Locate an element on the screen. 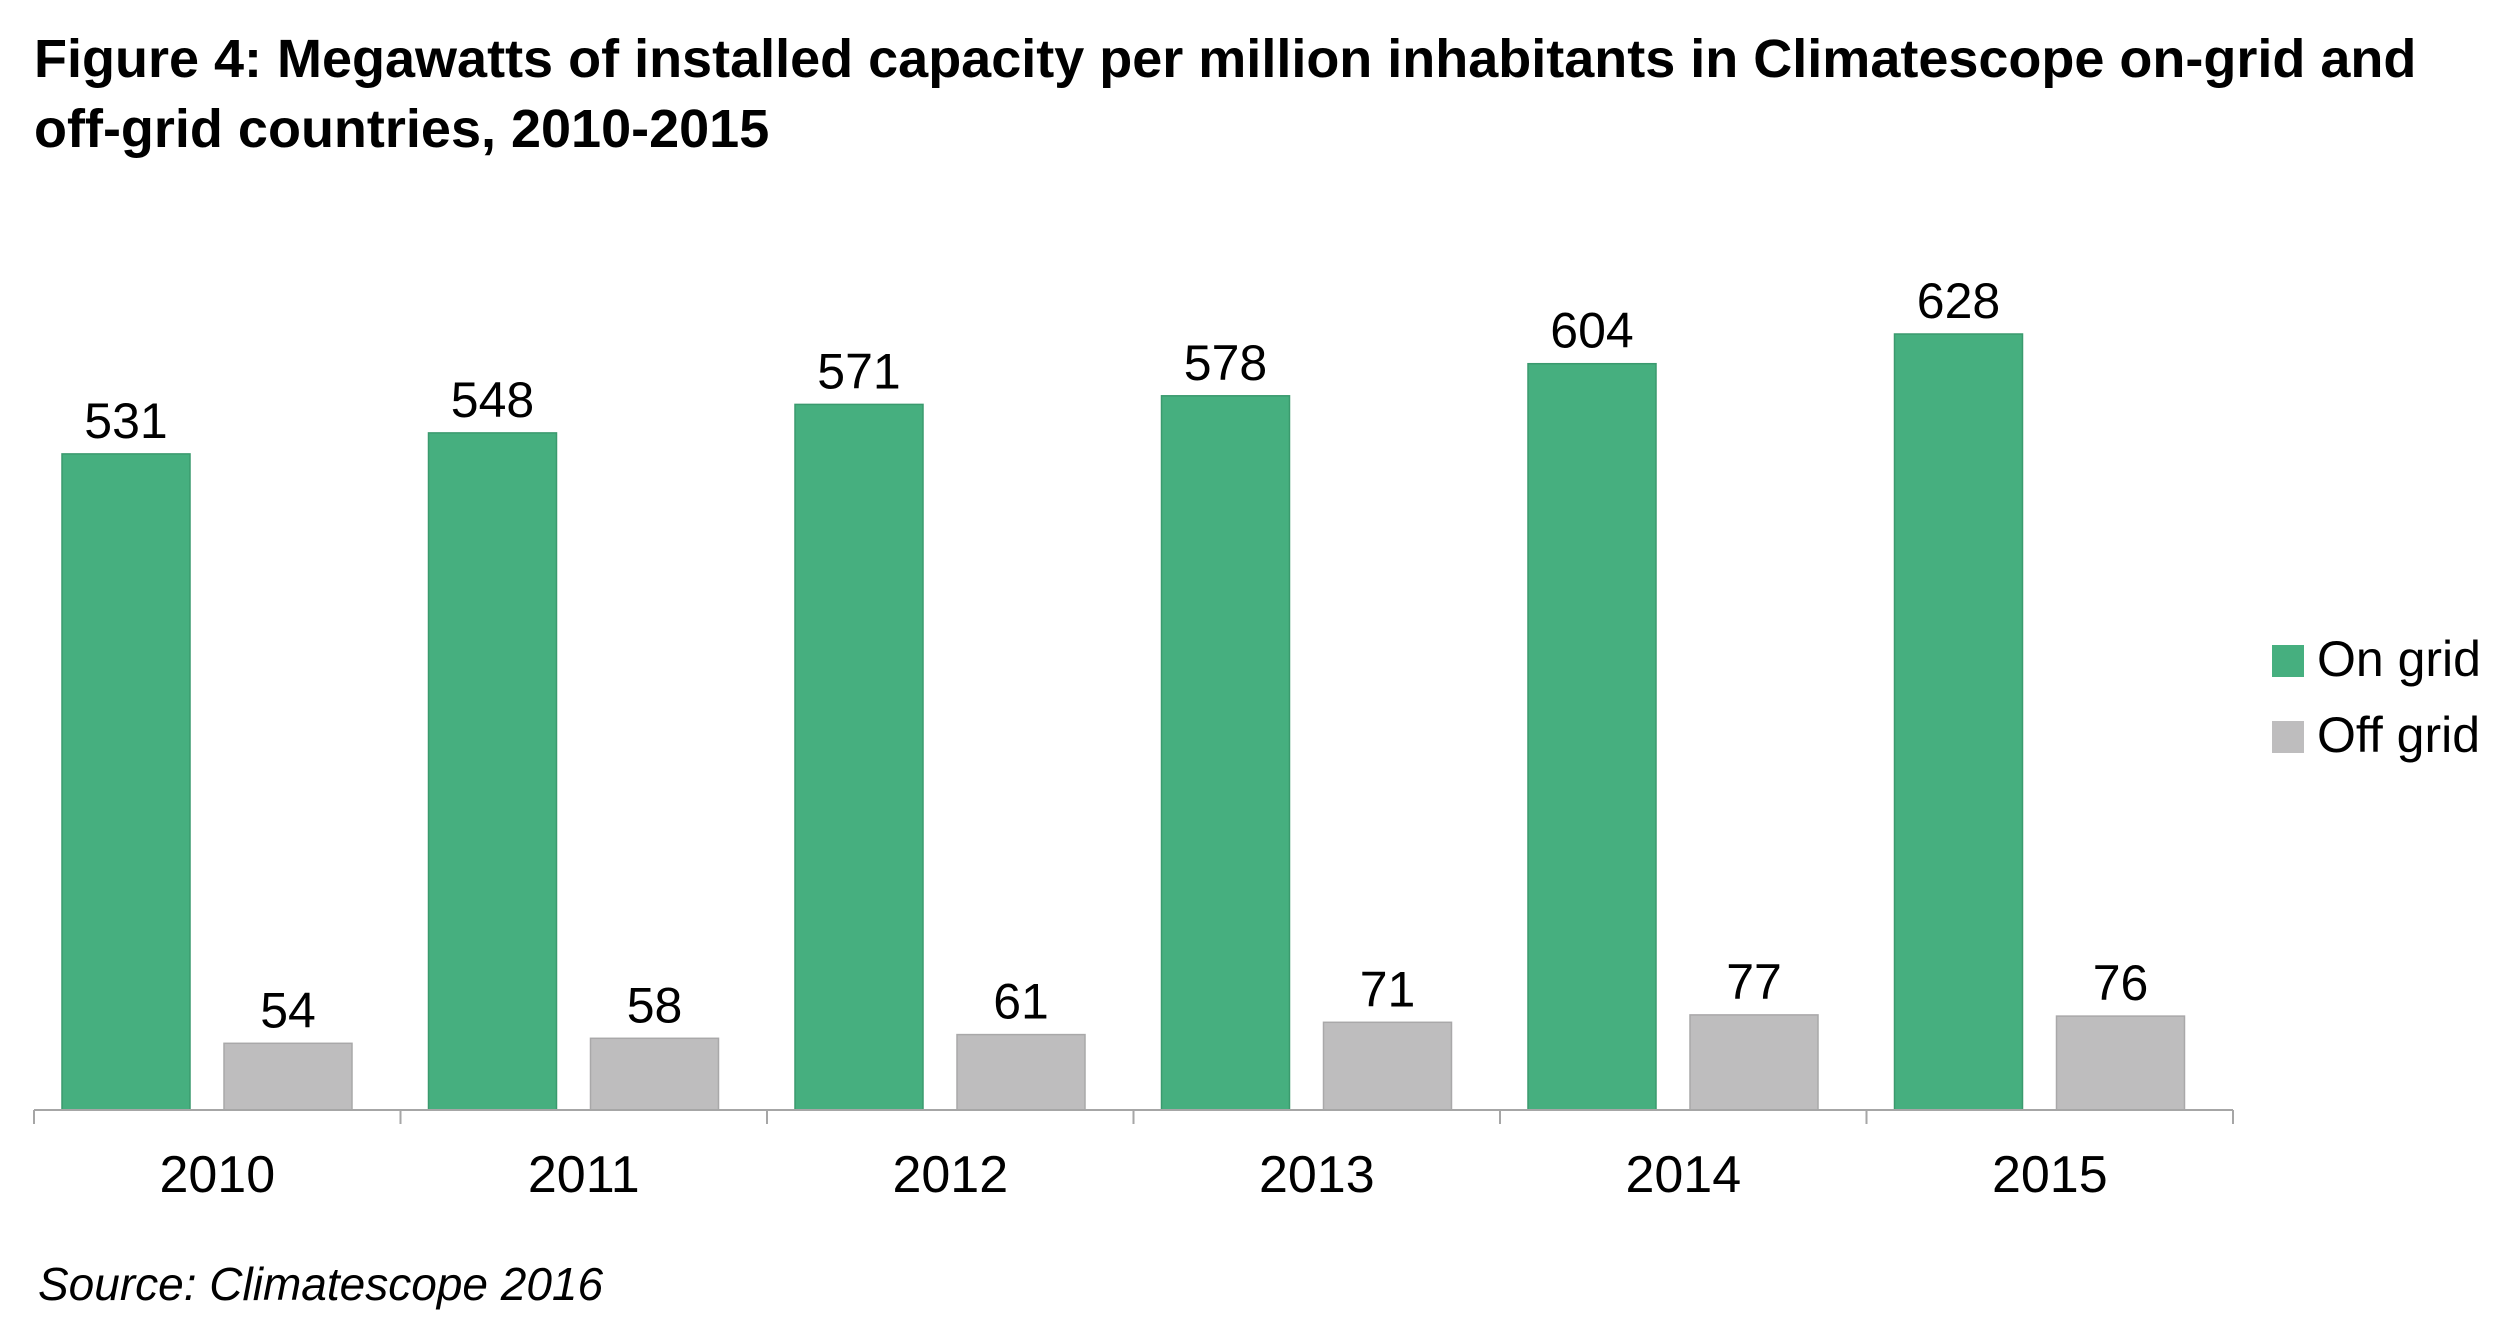  bar-on-grid-2015 is located at coordinates (1958, 722).